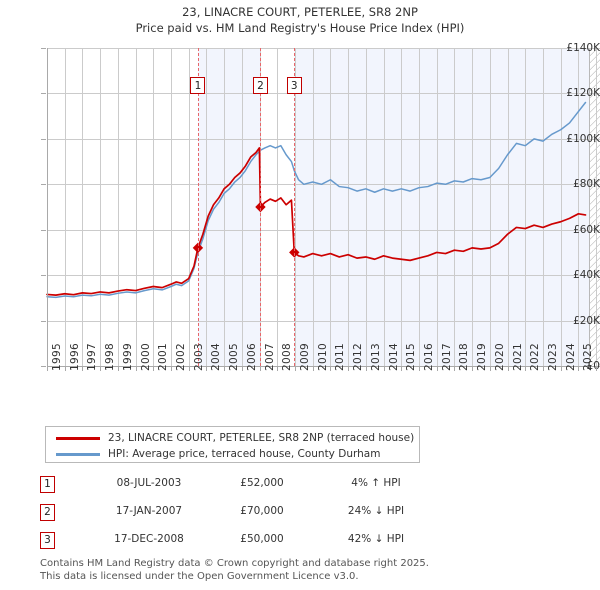 This screenshot has width=600, height=590. What do you see at coordinates (570, 357) in the screenshot?
I see `x-axis-tick-label: 2024` at bounding box center [570, 357].